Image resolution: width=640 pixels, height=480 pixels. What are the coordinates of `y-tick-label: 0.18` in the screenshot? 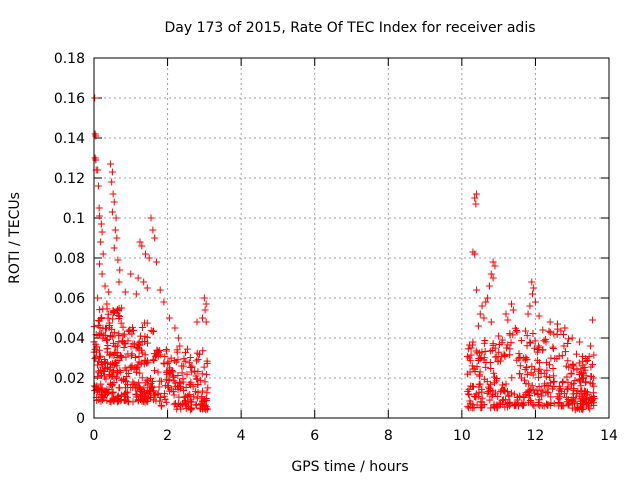 It's located at (69, 59).